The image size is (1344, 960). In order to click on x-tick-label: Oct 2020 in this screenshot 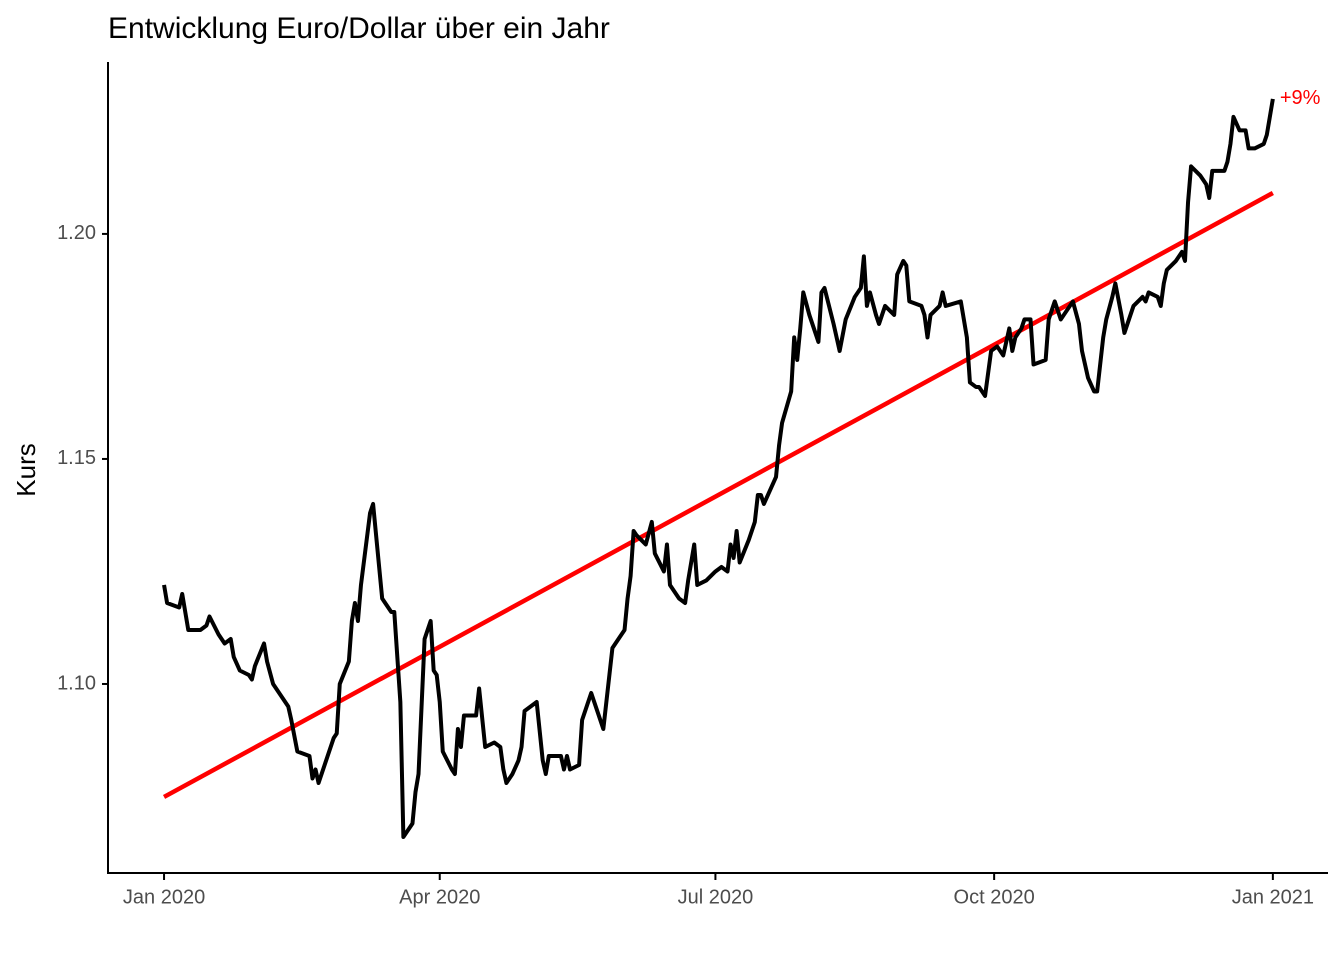, I will do `click(994, 897)`.